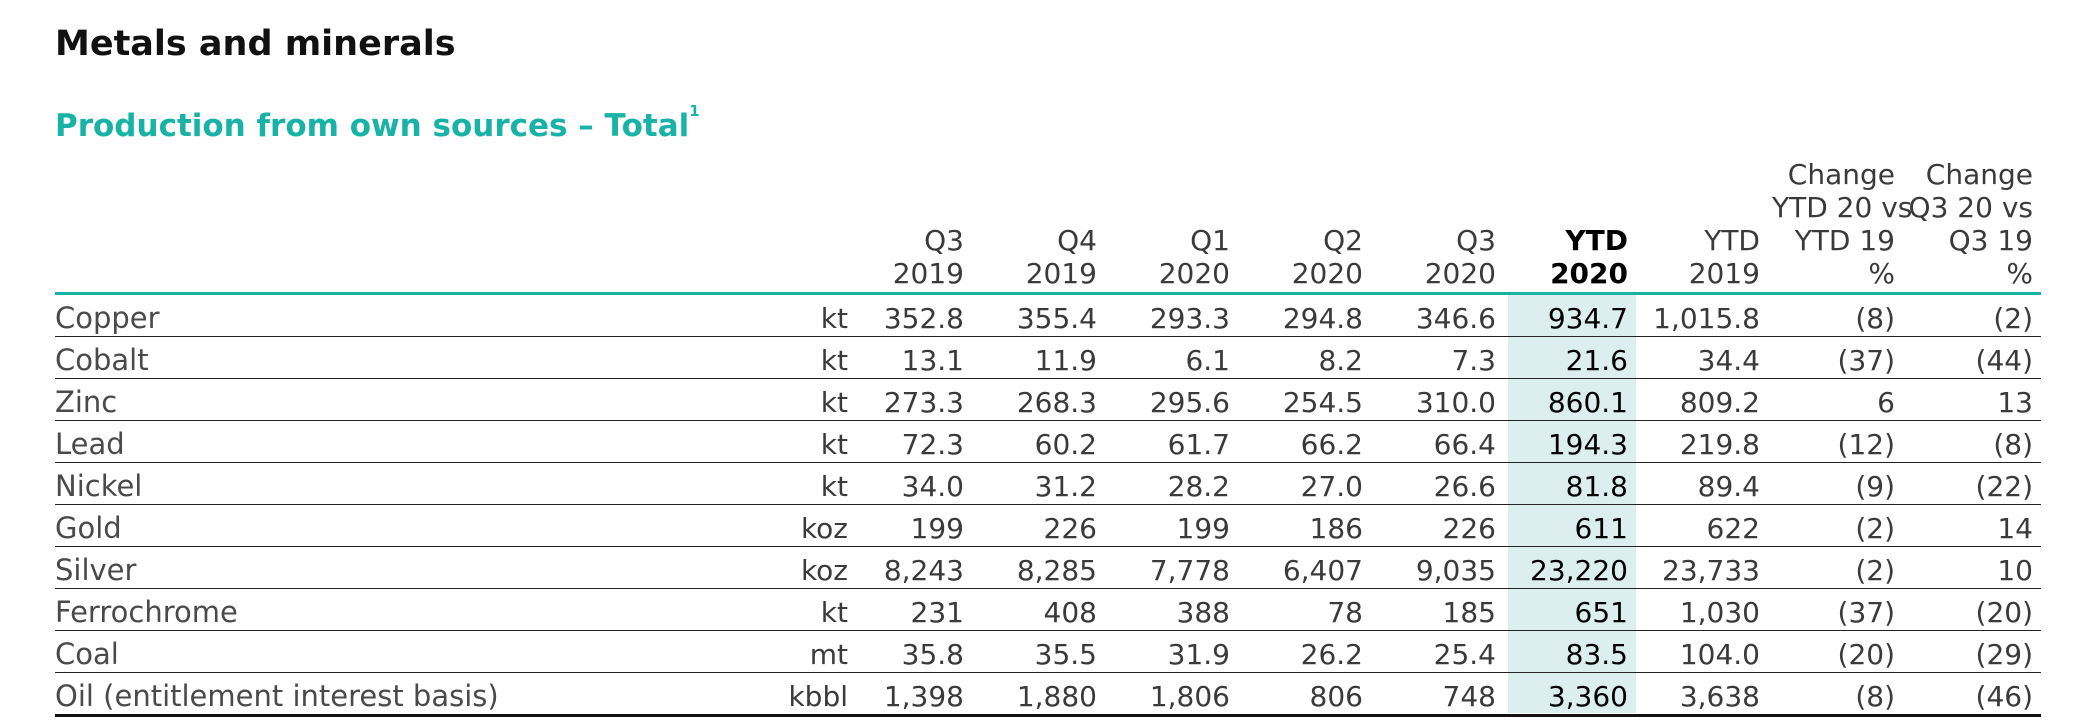  I want to click on cell-value: 26.6, so click(1441, 483).